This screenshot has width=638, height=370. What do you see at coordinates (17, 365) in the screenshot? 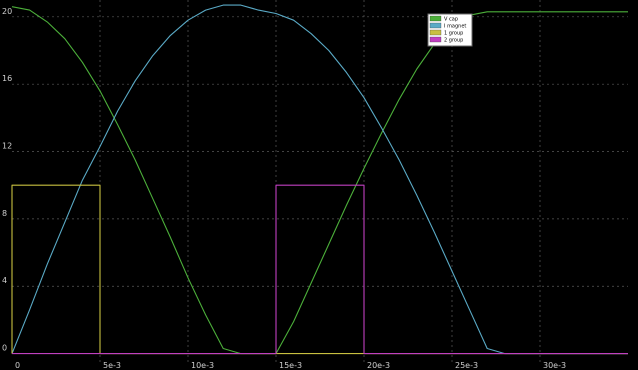
I see `x-tick-label: 0` at bounding box center [17, 365].